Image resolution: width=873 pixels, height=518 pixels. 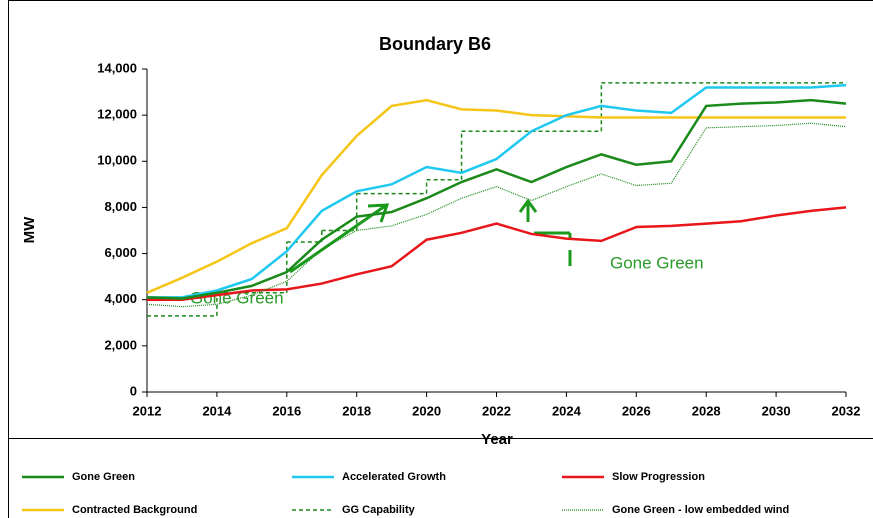 What do you see at coordinates (700, 510) in the screenshot?
I see `legend-label: Gone Green - low embedded wind` at bounding box center [700, 510].